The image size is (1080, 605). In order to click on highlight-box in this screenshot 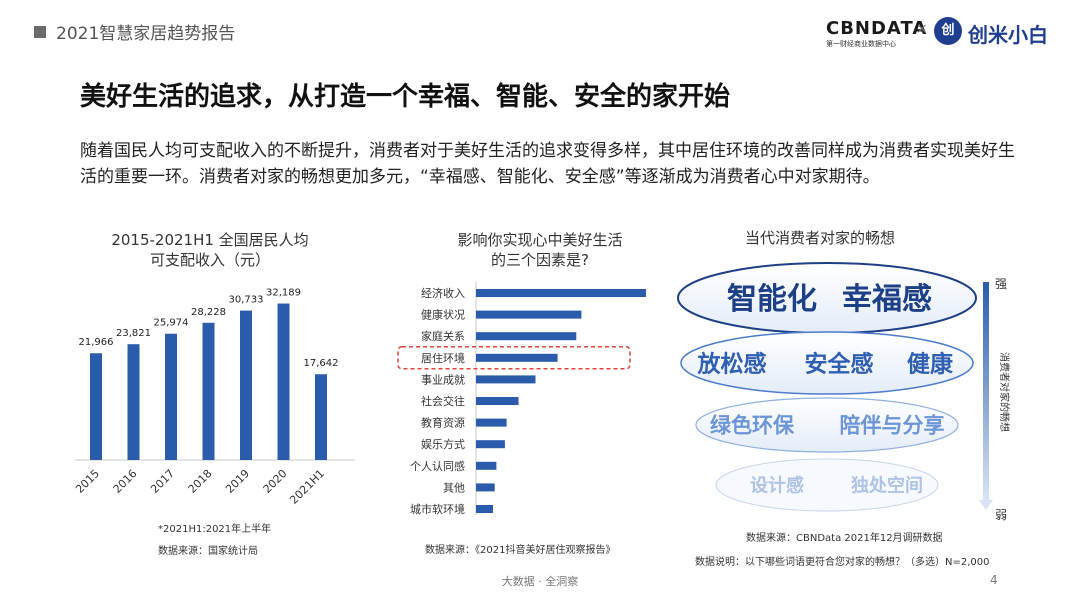, I will do `click(514, 358)`.